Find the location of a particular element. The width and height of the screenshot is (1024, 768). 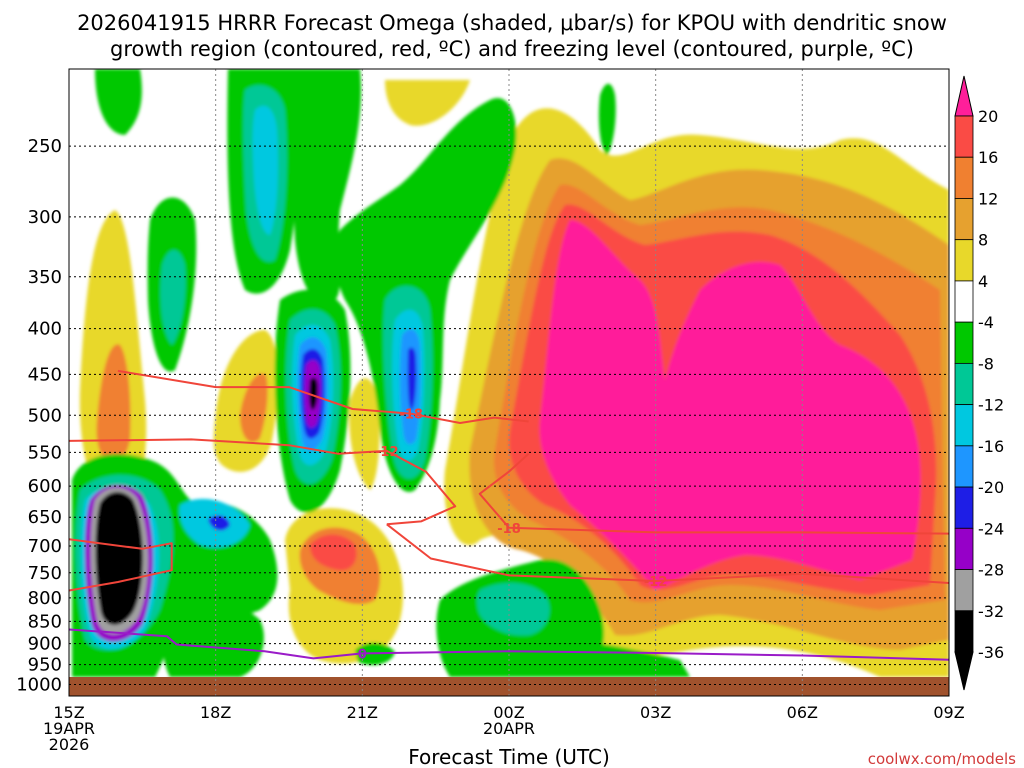

y-tick-label: 550 is located at coordinates (45, 452).